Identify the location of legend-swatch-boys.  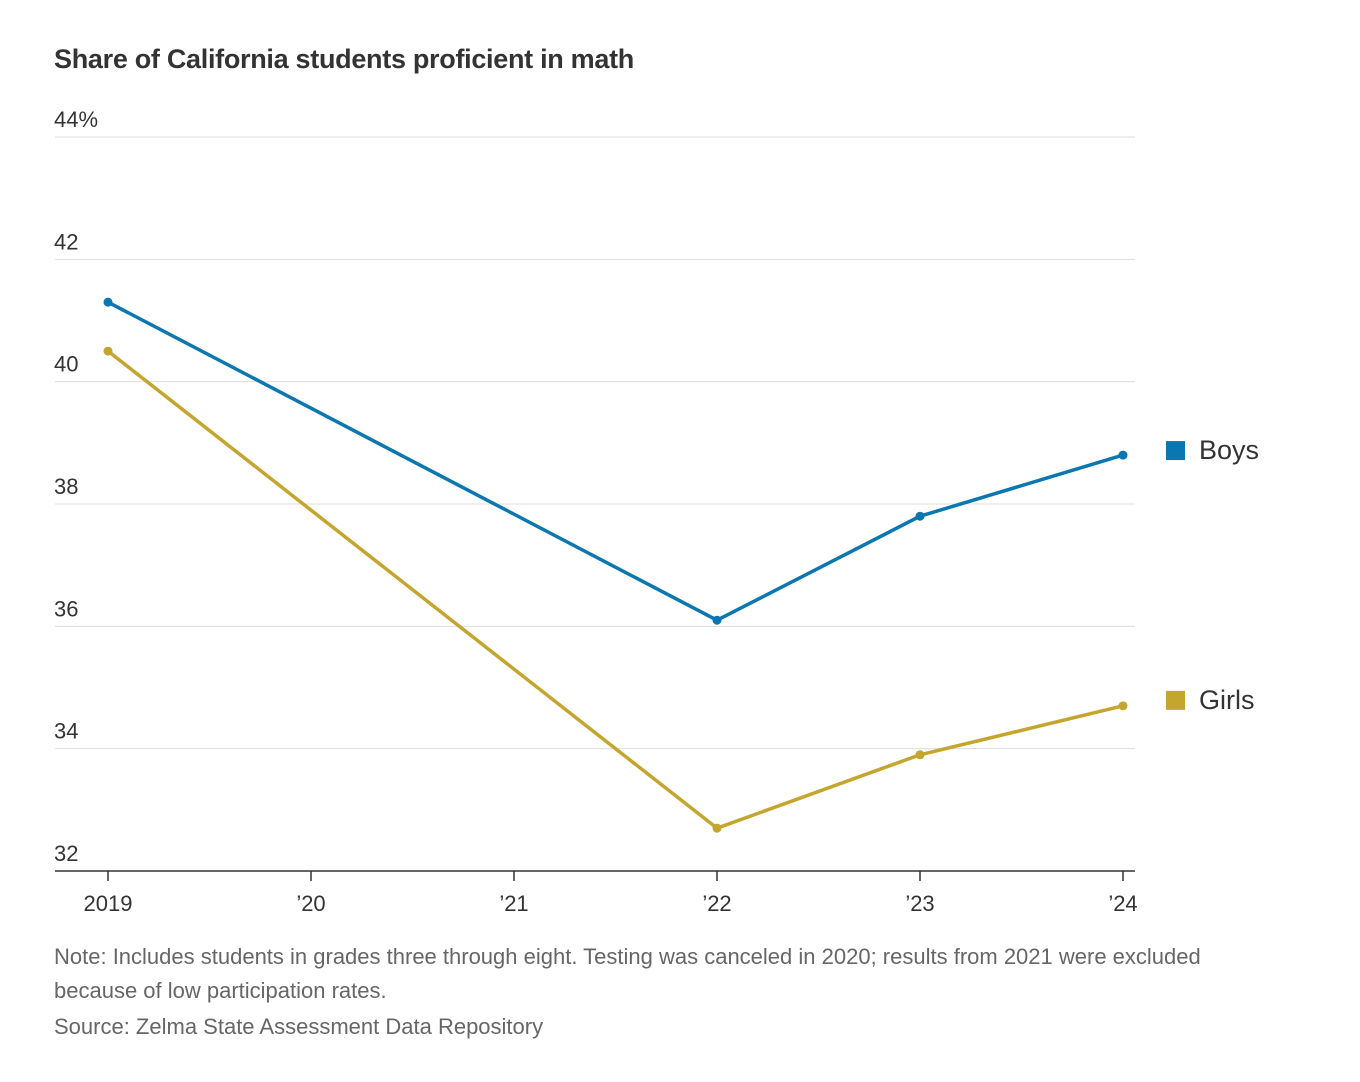
(1175, 451).